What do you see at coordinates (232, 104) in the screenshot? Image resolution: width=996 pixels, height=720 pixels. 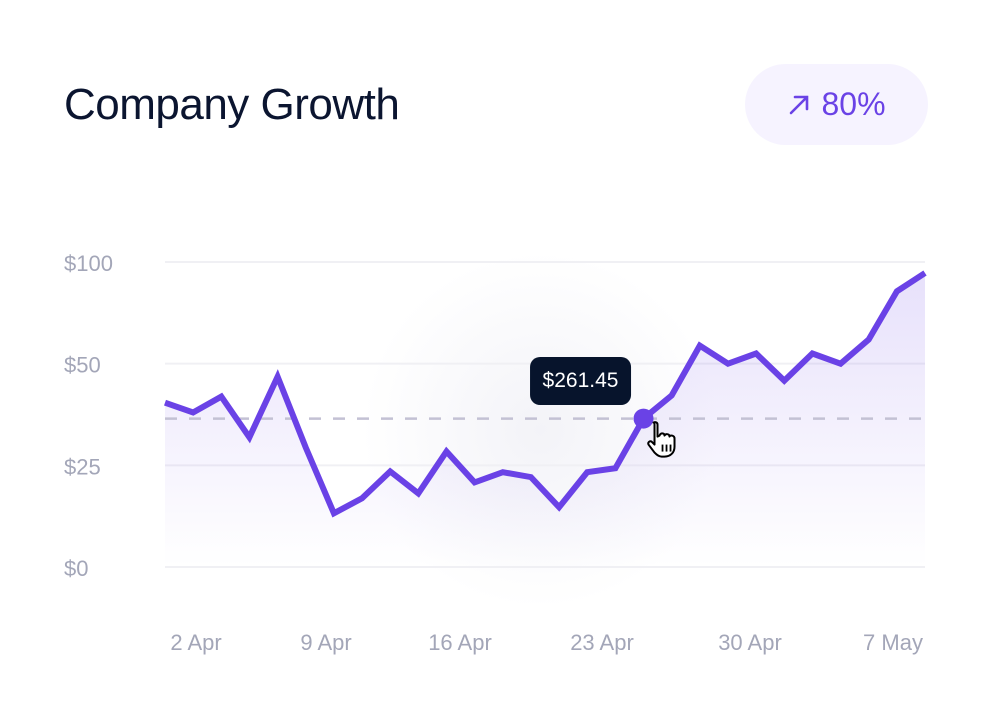 I see `page-title: Company Growth` at bounding box center [232, 104].